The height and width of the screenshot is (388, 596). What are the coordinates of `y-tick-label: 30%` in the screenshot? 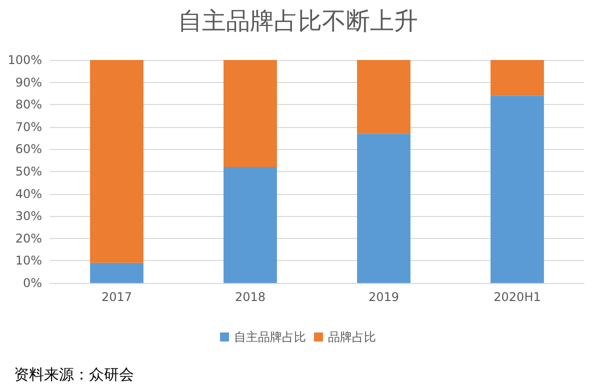 It's located at (28, 216).